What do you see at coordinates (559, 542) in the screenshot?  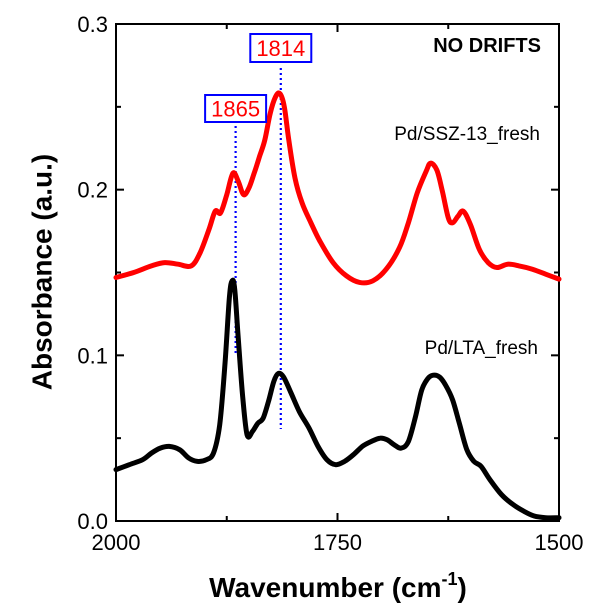 I see `x-tick-label: 1500` at bounding box center [559, 542].